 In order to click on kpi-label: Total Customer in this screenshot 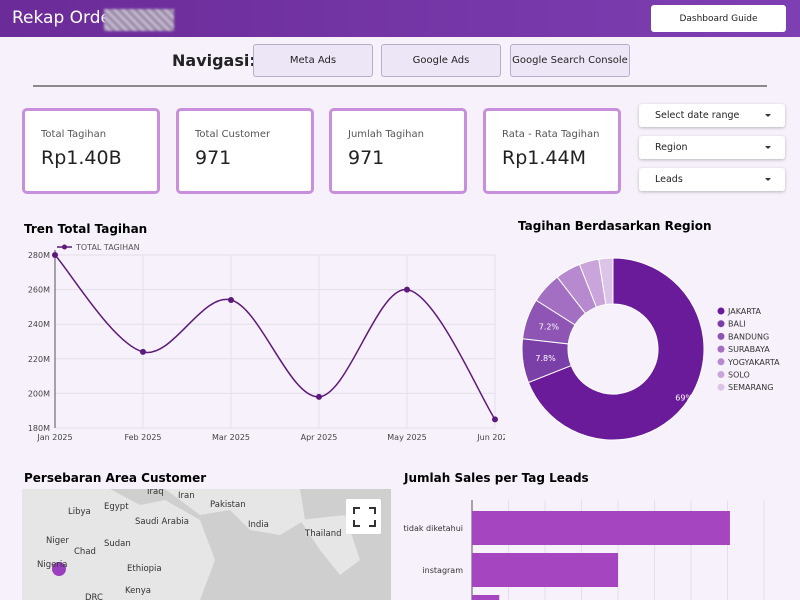, I will do `click(233, 134)`.